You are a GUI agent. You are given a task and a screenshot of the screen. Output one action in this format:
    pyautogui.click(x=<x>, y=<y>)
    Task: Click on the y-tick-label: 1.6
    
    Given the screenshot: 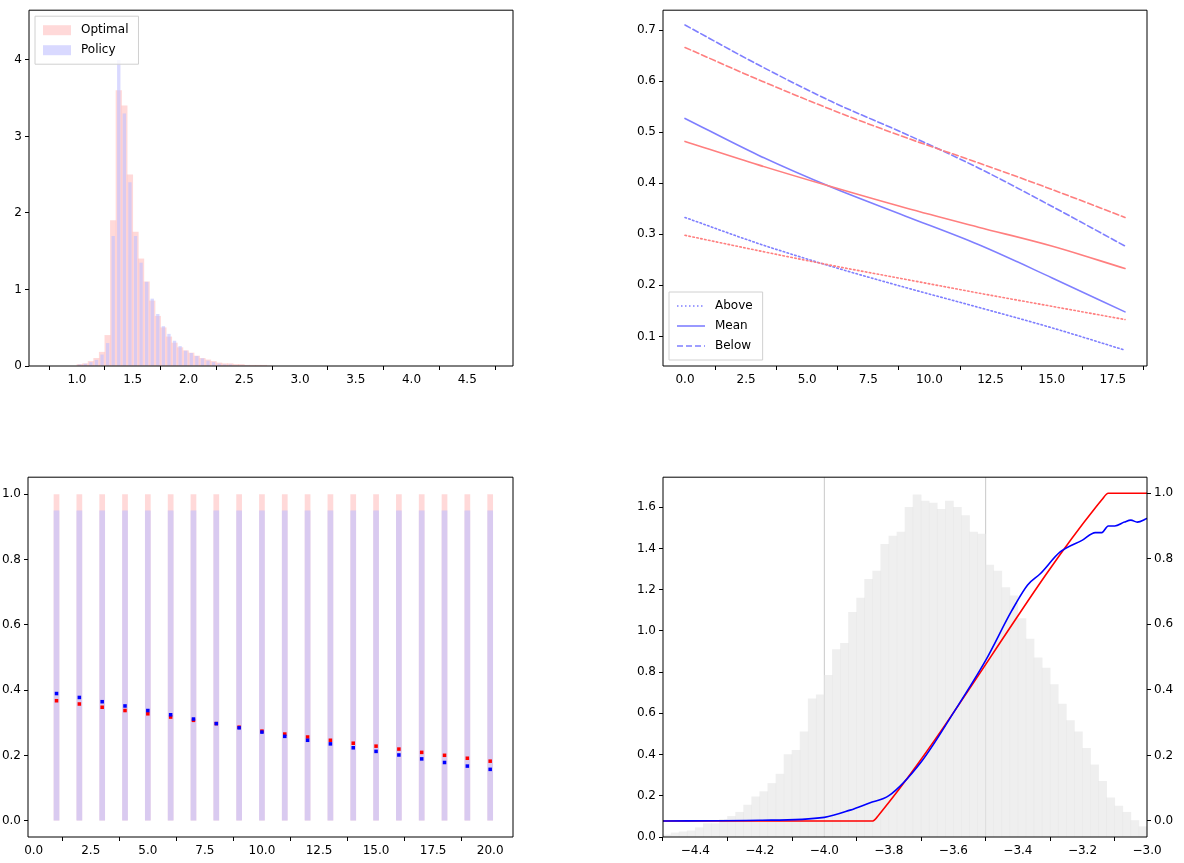 What is the action you would take?
    pyautogui.click(x=646, y=506)
    